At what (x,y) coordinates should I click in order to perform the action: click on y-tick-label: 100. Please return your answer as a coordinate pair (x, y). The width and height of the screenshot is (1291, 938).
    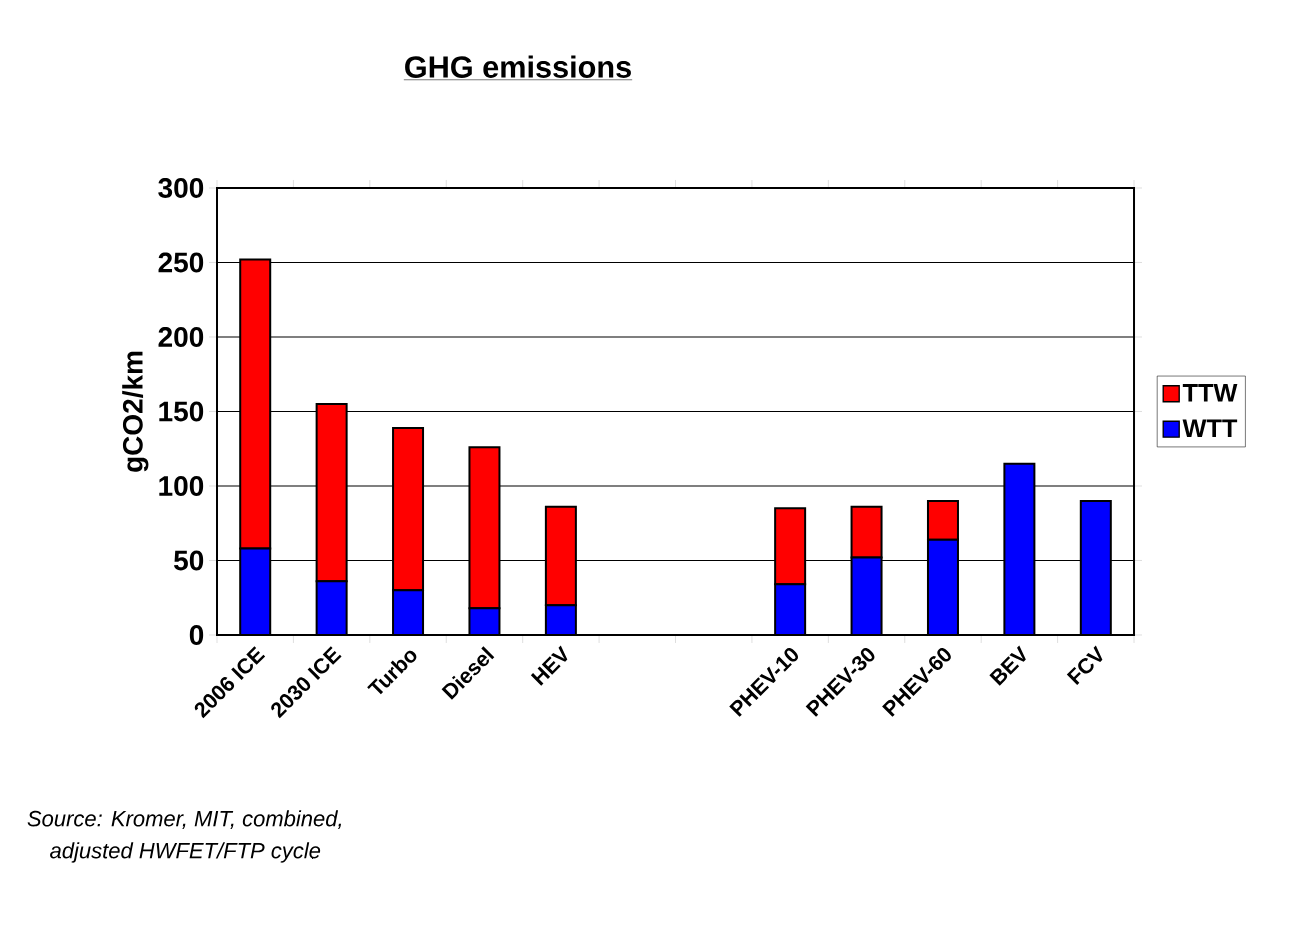
    Looking at the image, I should click on (181, 486).